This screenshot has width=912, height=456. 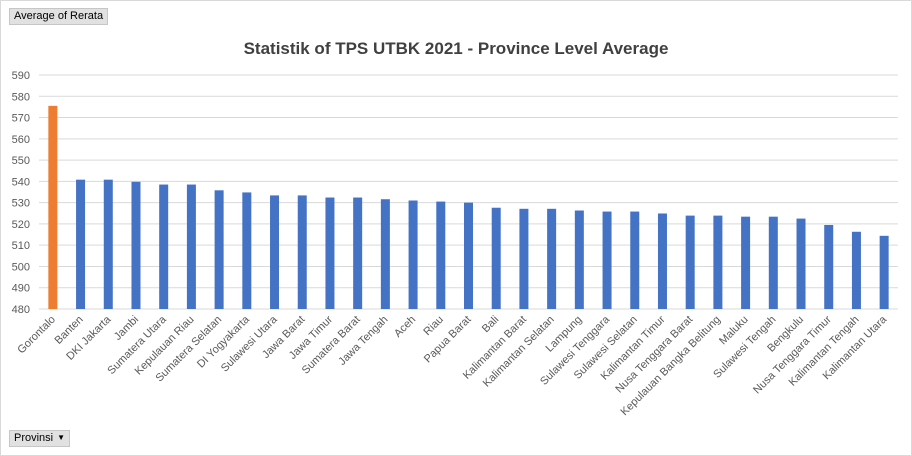 I want to click on y-tick-label: 580, so click(x=21, y=97).